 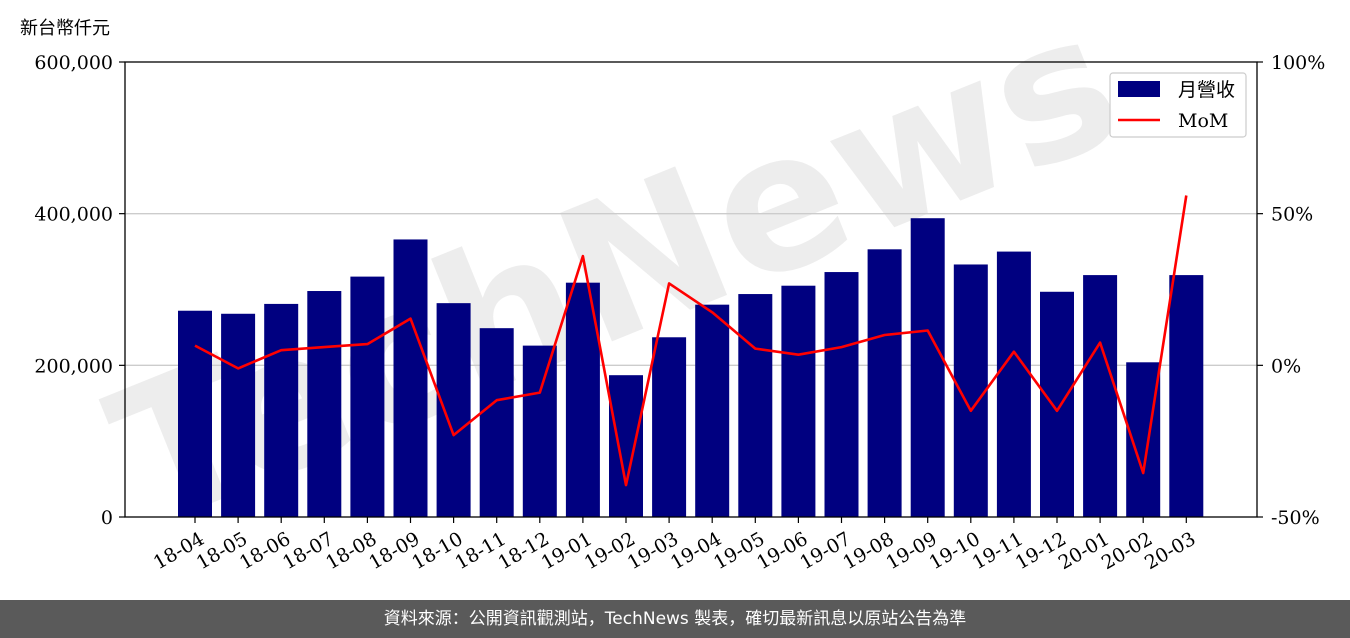 I want to click on left-tick-label: 400,000, so click(x=73, y=215).